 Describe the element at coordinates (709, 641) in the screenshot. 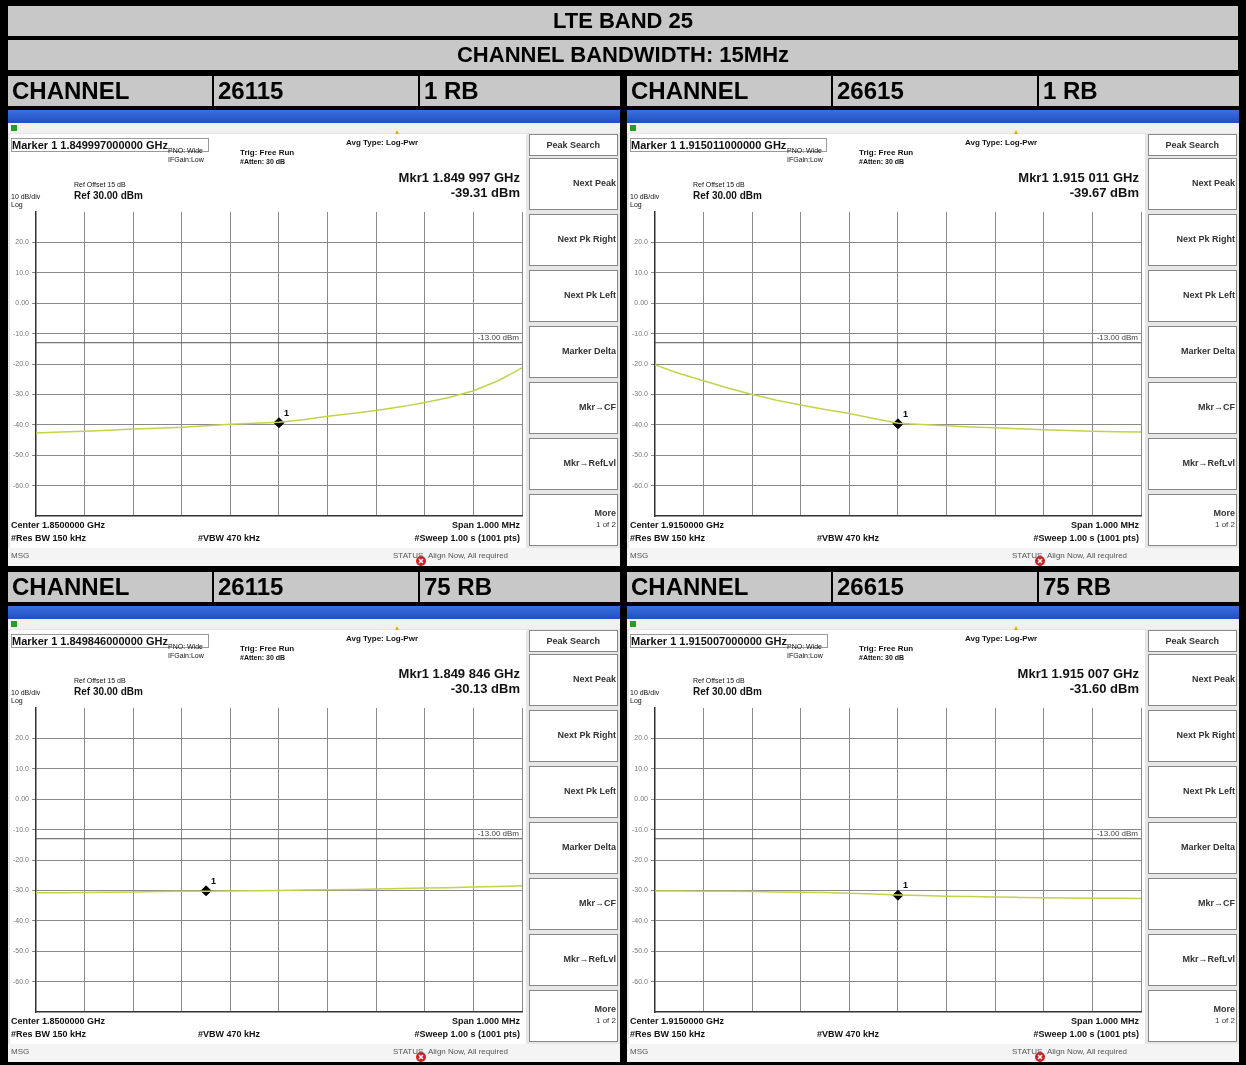

I see `text: Marker 1 1.915007000000 GHz` at that location.